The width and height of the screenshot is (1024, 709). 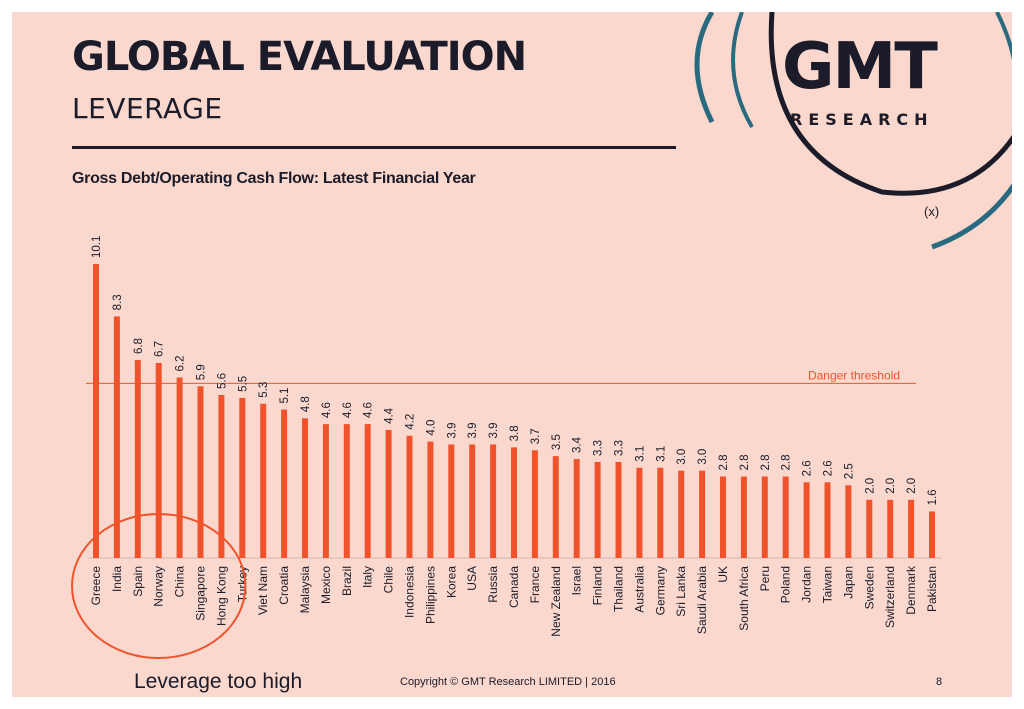 What do you see at coordinates (242, 477) in the screenshot?
I see `bar-turkey` at bounding box center [242, 477].